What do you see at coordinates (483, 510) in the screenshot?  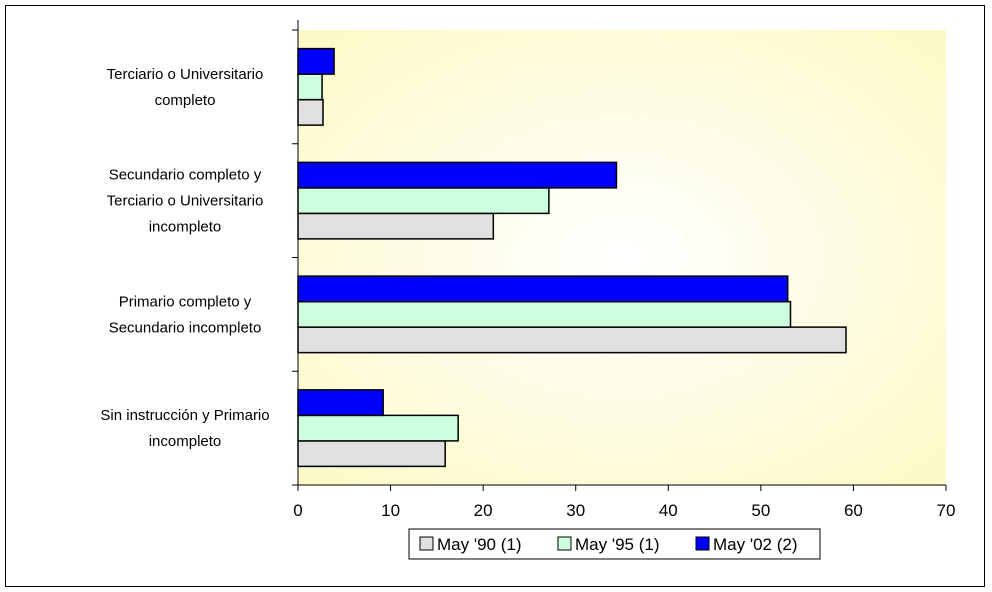 I see `x-tick-label: 20` at bounding box center [483, 510].